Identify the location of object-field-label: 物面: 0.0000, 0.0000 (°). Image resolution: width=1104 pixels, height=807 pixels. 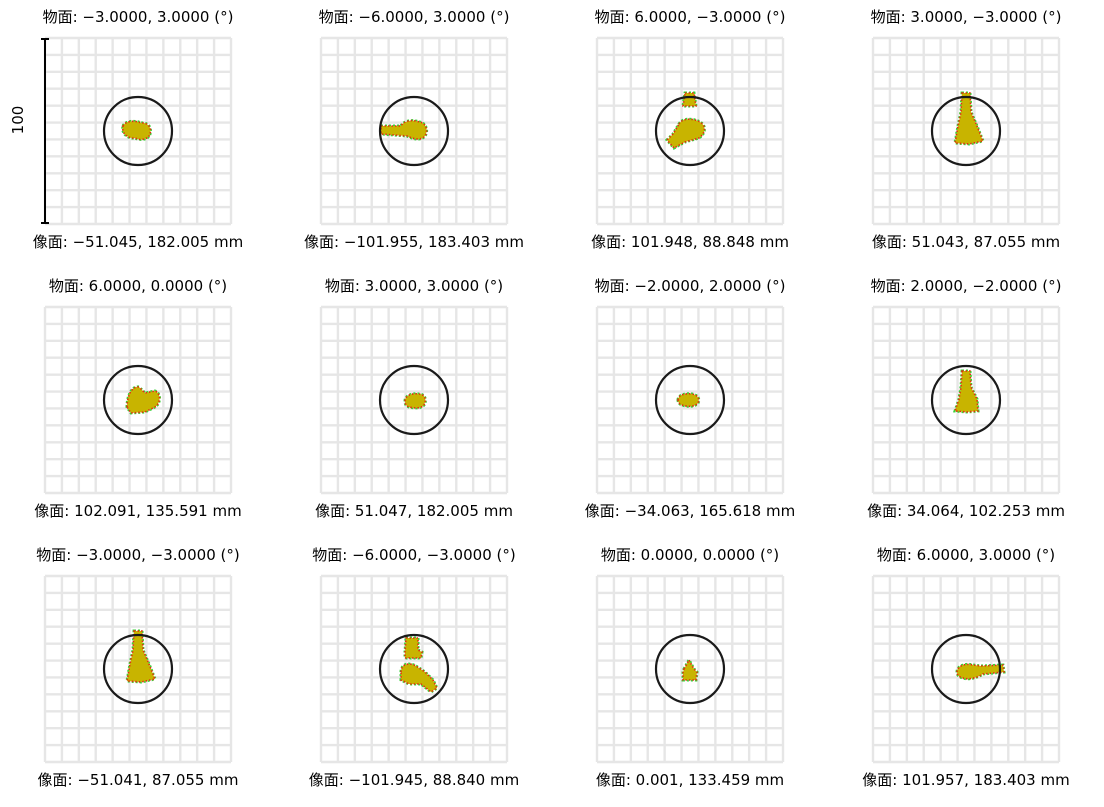
(690, 555).